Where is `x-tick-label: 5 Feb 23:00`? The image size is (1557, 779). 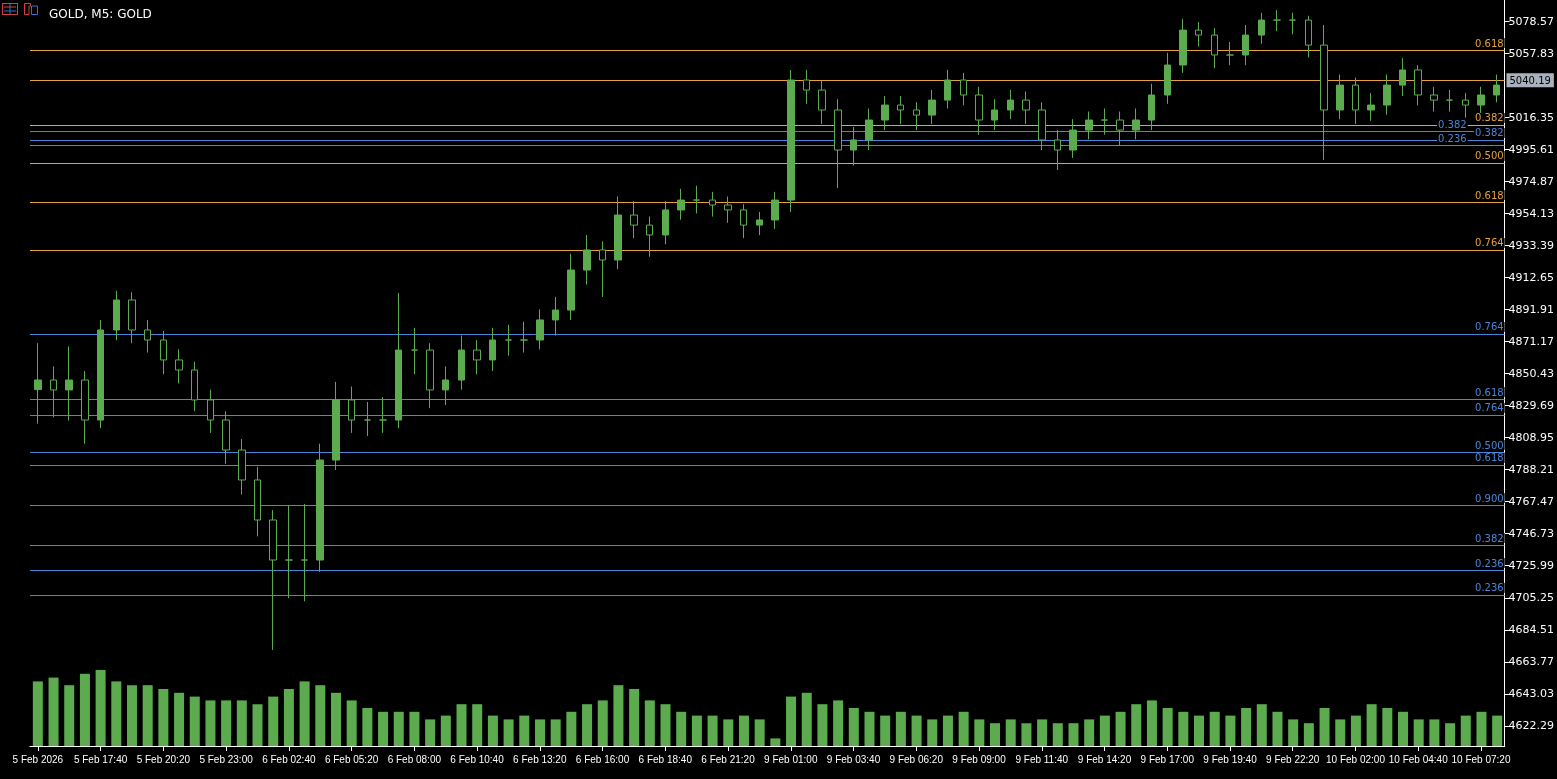
x-tick-label: 5 Feb 23:00 is located at coordinates (226, 759).